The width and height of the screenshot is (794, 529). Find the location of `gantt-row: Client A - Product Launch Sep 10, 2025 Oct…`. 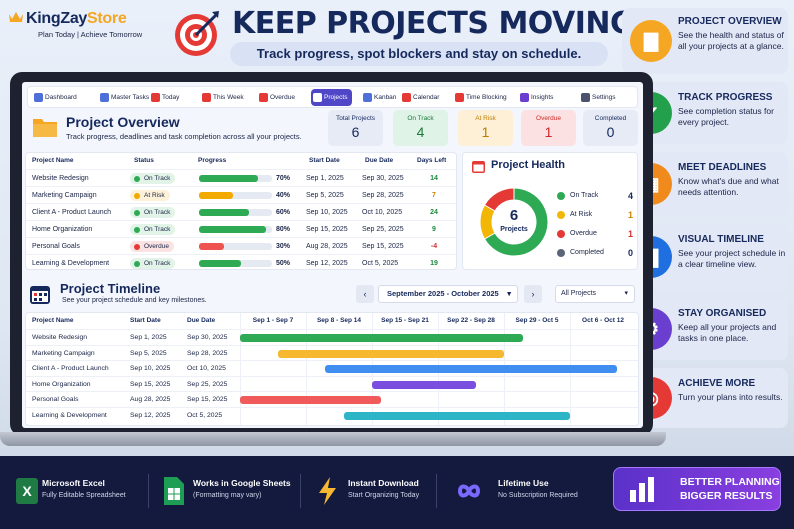

gantt-row: Client A - Product Launch Sep 10, 2025 Oct… is located at coordinates (332, 368).